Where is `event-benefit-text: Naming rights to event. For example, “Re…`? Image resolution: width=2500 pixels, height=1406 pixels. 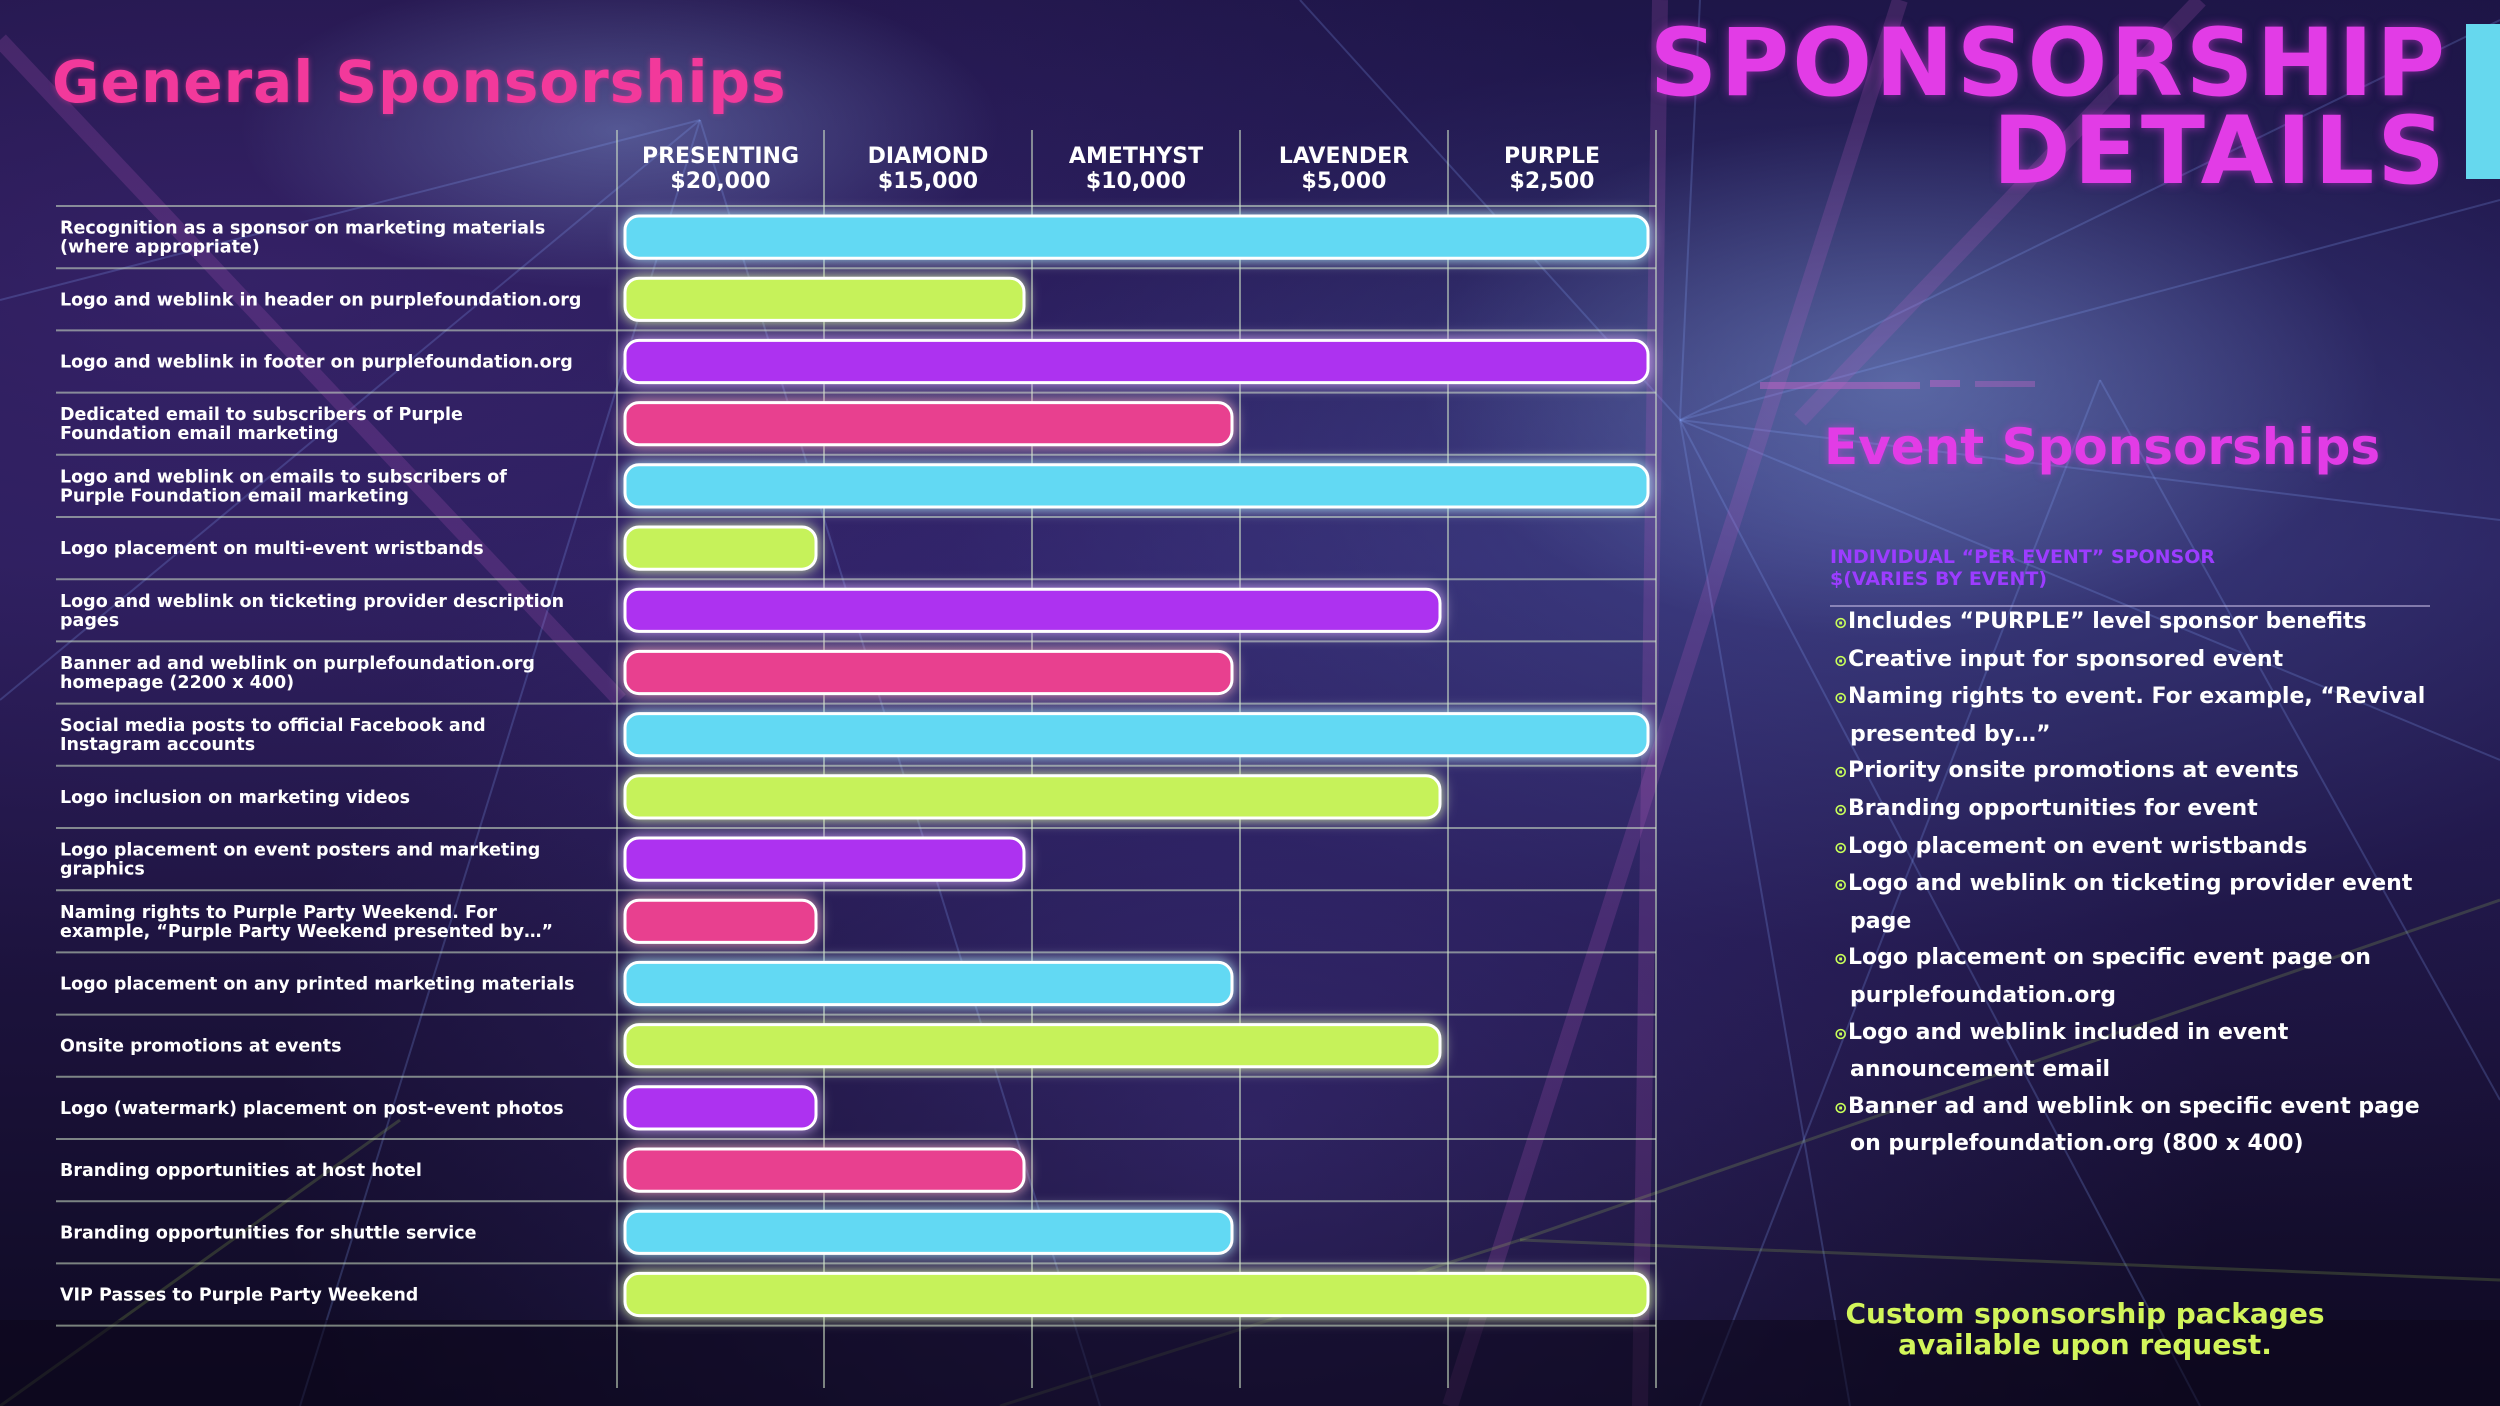 event-benefit-text: Naming rights to event. For example, “Re… is located at coordinates (2137, 715).